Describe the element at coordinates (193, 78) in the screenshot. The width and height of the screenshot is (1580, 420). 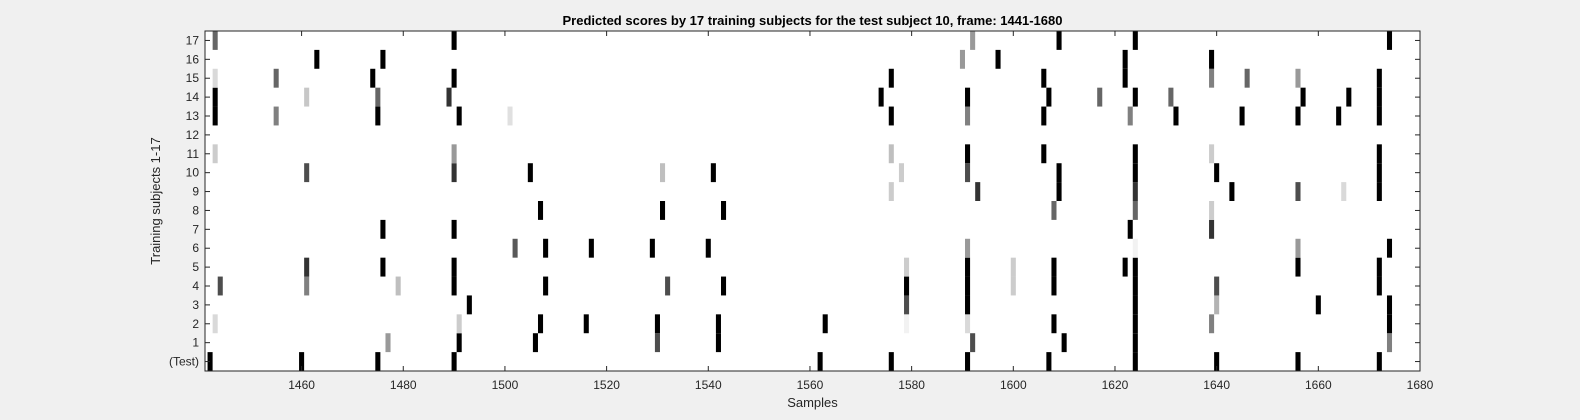
I see `y-tick-label: 15` at that location.